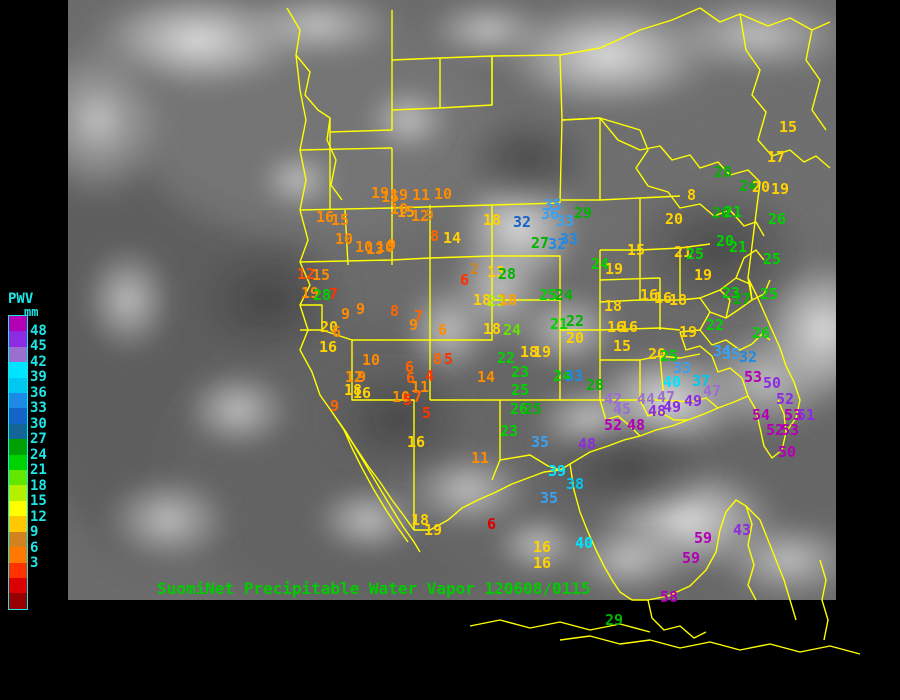 The image size is (900, 700). I want to click on pwv-station-value: 2, so click(475, 269).